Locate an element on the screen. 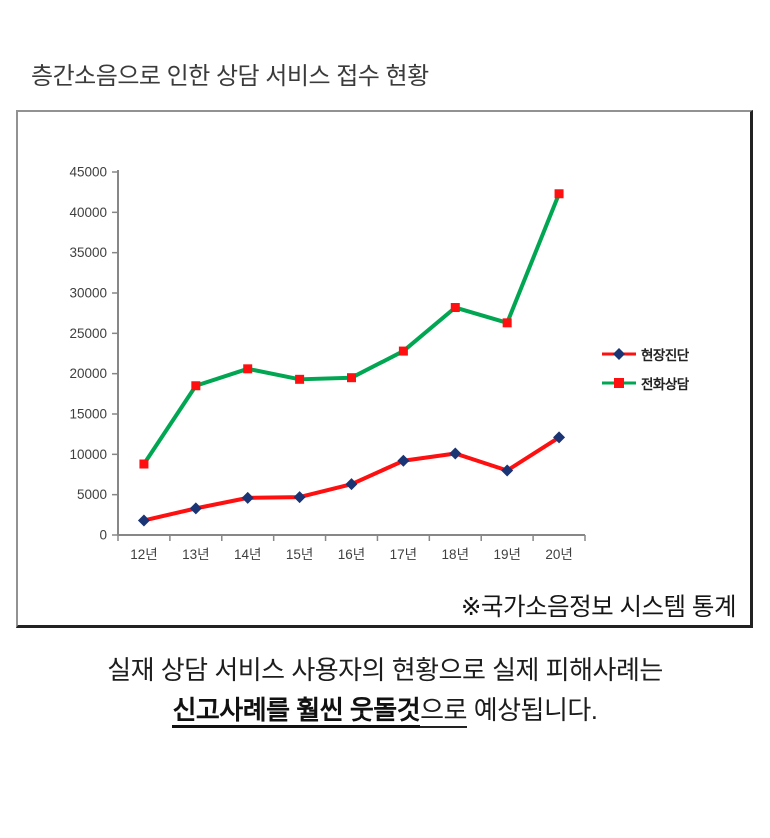 The width and height of the screenshot is (770, 838). y-tick-label: 5000 is located at coordinates (92, 494).